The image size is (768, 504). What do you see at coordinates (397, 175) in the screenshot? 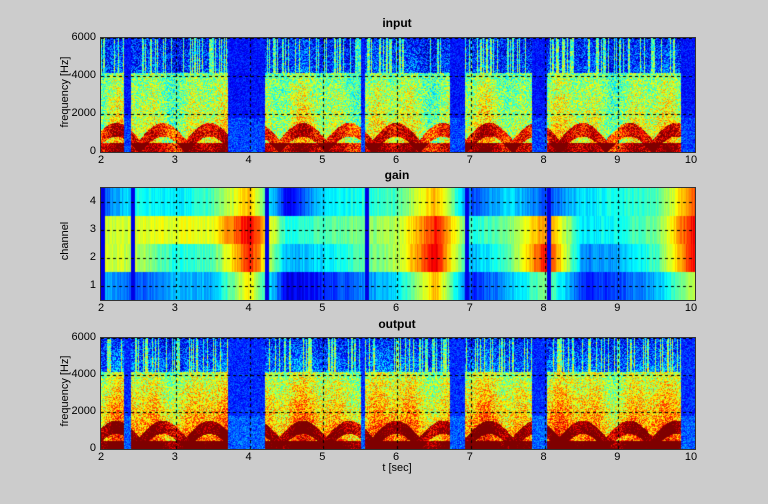
I see `gain-title: gain` at bounding box center [397, 175].